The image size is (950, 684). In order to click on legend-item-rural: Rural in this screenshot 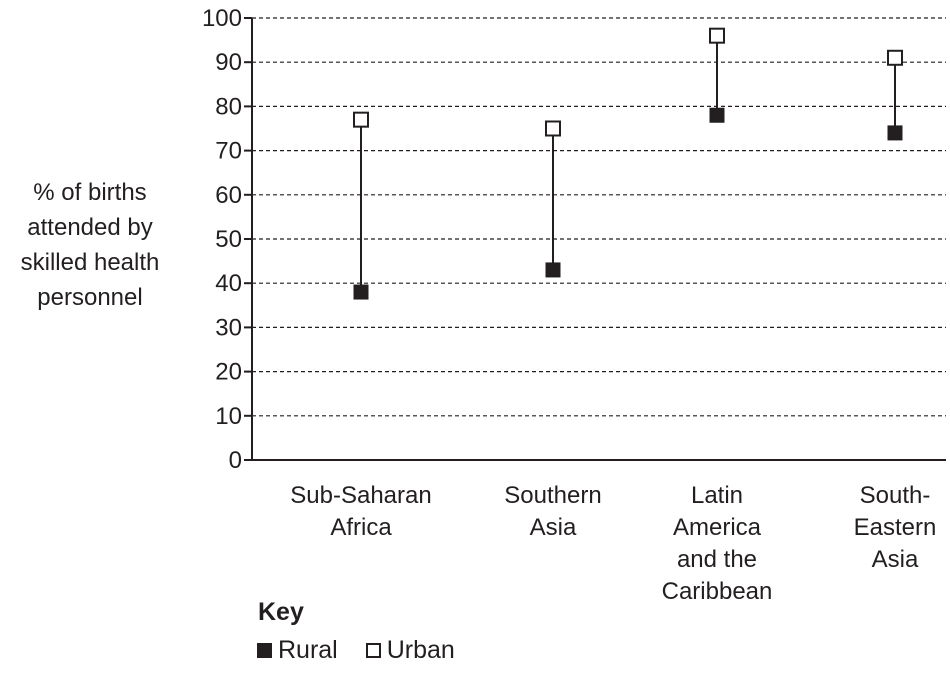, I will do `click(297, 650)`.